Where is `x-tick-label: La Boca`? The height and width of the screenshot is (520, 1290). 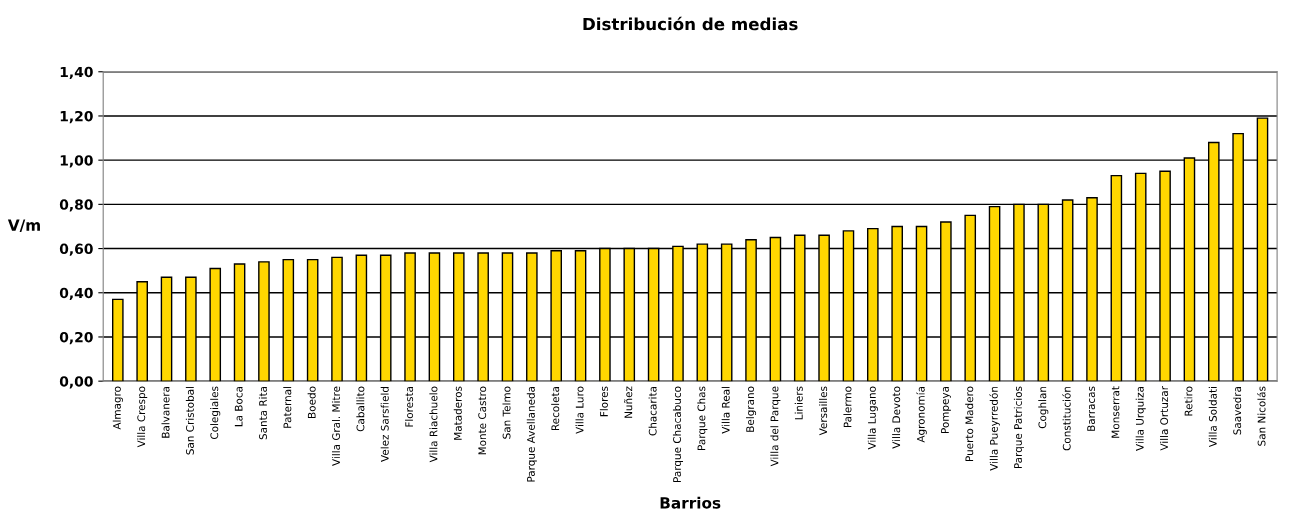
x-tick-label: La Boca is located at coordinates (238, 406).